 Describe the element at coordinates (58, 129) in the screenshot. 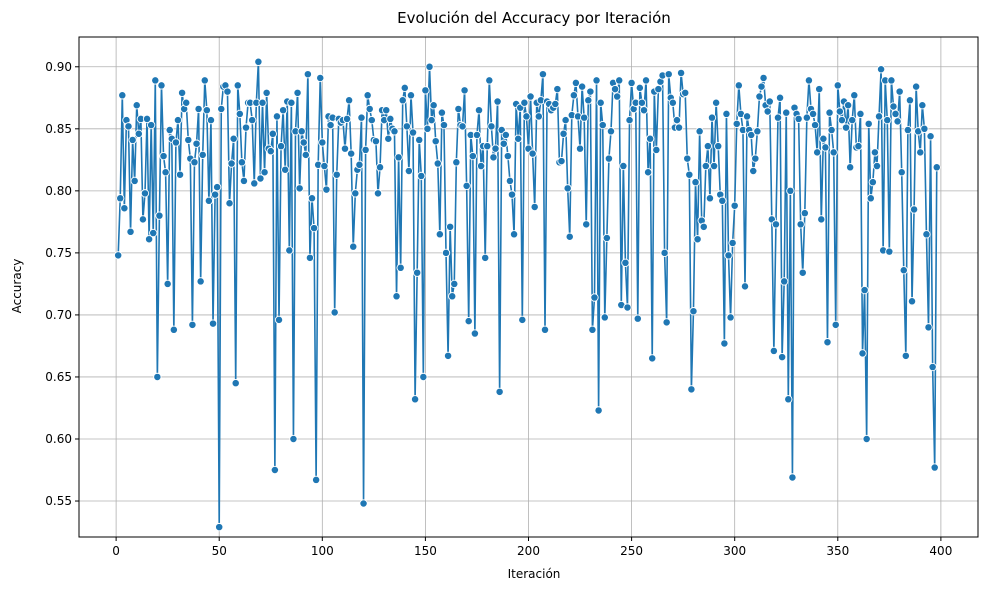

I see `y-tick-label: 0.85` at that location.